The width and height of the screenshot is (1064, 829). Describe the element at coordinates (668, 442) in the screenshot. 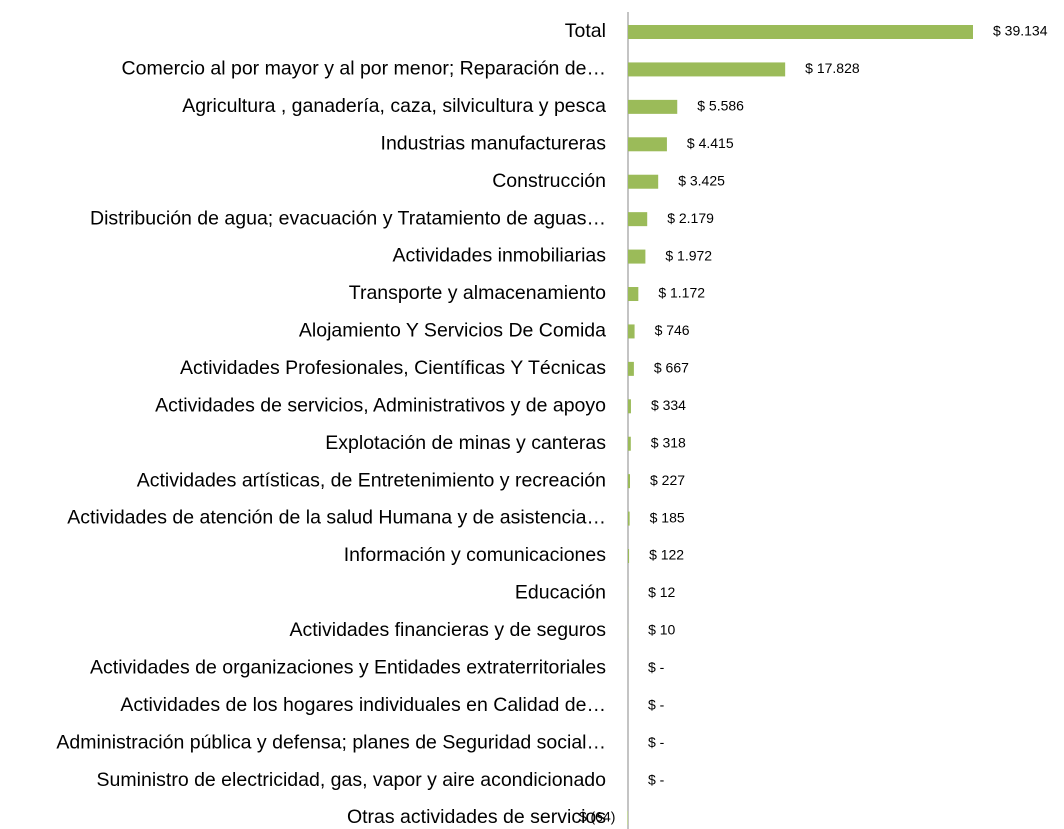

I see `value-label: $ 318` at that location.